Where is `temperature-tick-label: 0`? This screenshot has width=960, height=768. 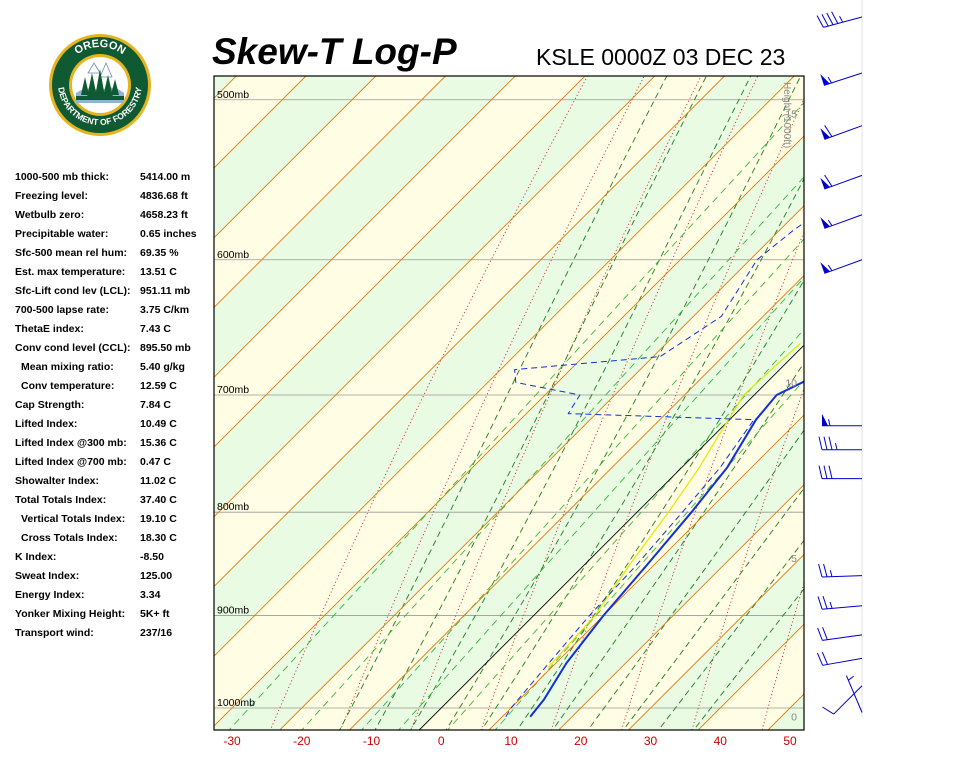
temperature-tick-label: 0 is located at coordinates (441, 741).